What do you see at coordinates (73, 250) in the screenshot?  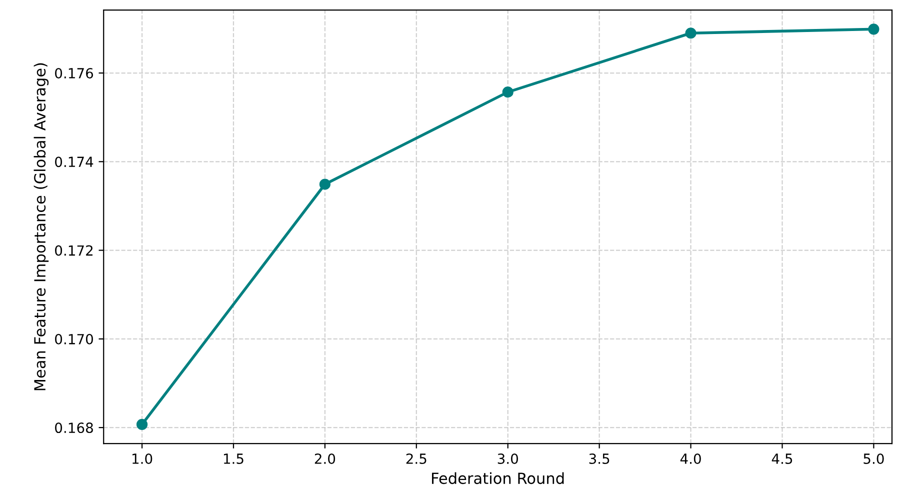 I see `y-tick-label: 0.172` at bounding box center [73, 250].